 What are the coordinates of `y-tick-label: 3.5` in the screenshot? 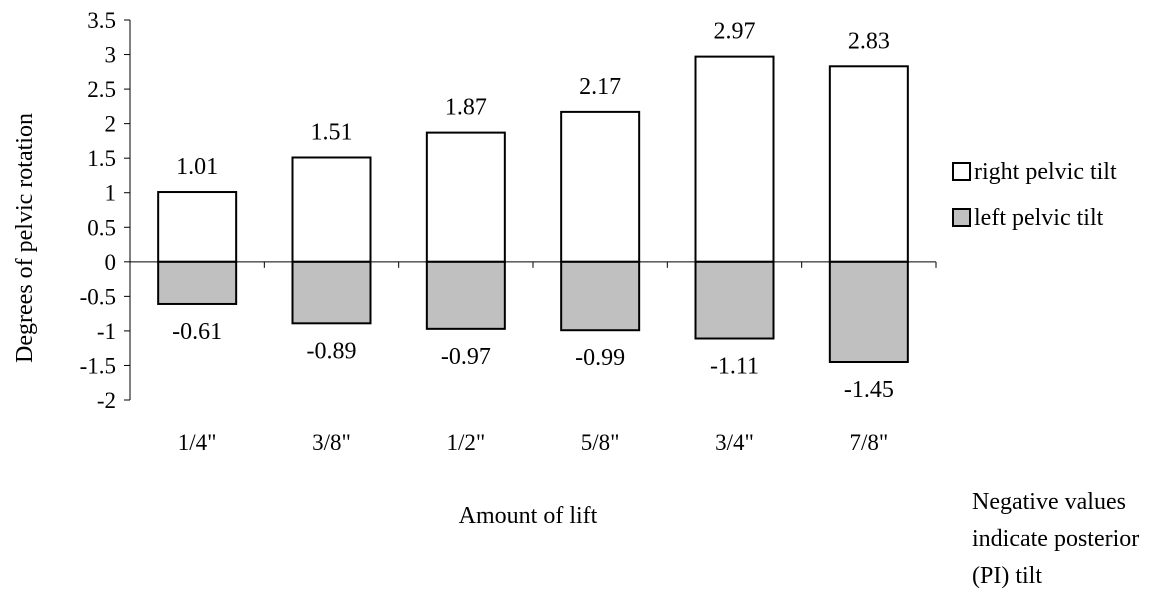 It's located at (101, 20).